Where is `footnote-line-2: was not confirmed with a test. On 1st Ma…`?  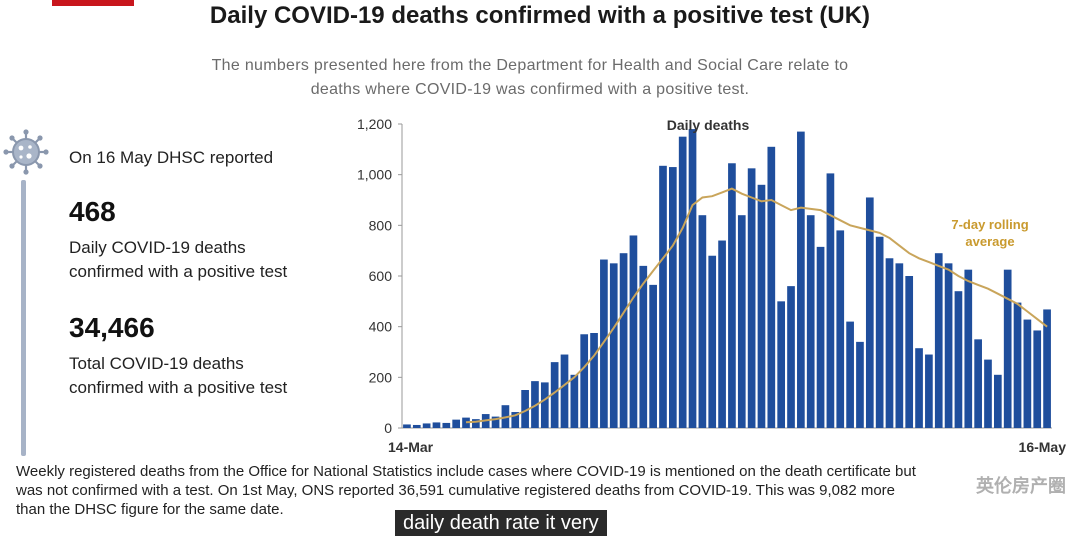
footnote-line-2: was not confirmed with a test. On 1st Ma… is located at coordinates (456, 490).